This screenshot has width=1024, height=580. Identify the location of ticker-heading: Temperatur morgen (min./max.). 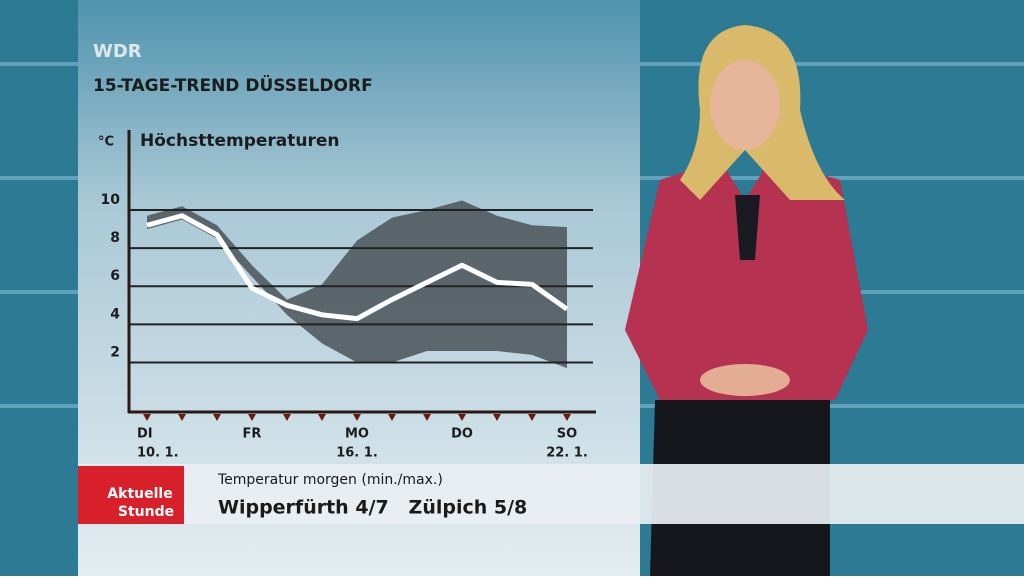
(330, 480).